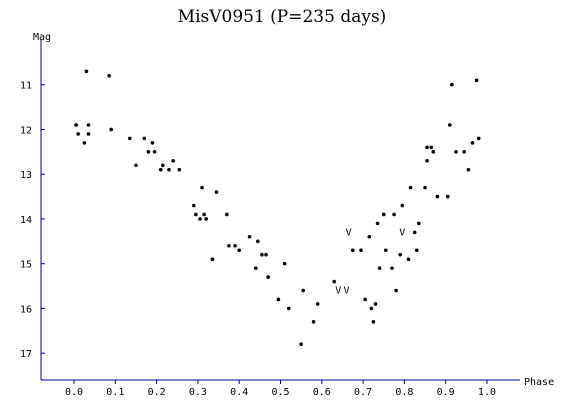 The width and height of the screenshot is (580, 406). What do you see at coordinates (280, 392) in the screenshot?
I see `x-tick-label: 0.5` at bounding box center [280, 392].